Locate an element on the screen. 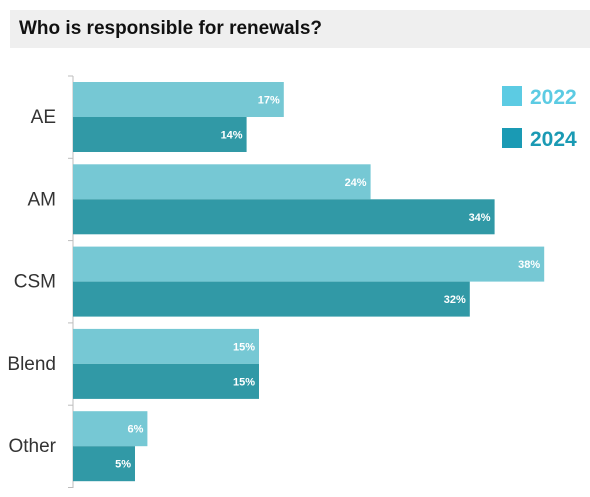  bar-2022-ae is located at coordinates (178, 99).